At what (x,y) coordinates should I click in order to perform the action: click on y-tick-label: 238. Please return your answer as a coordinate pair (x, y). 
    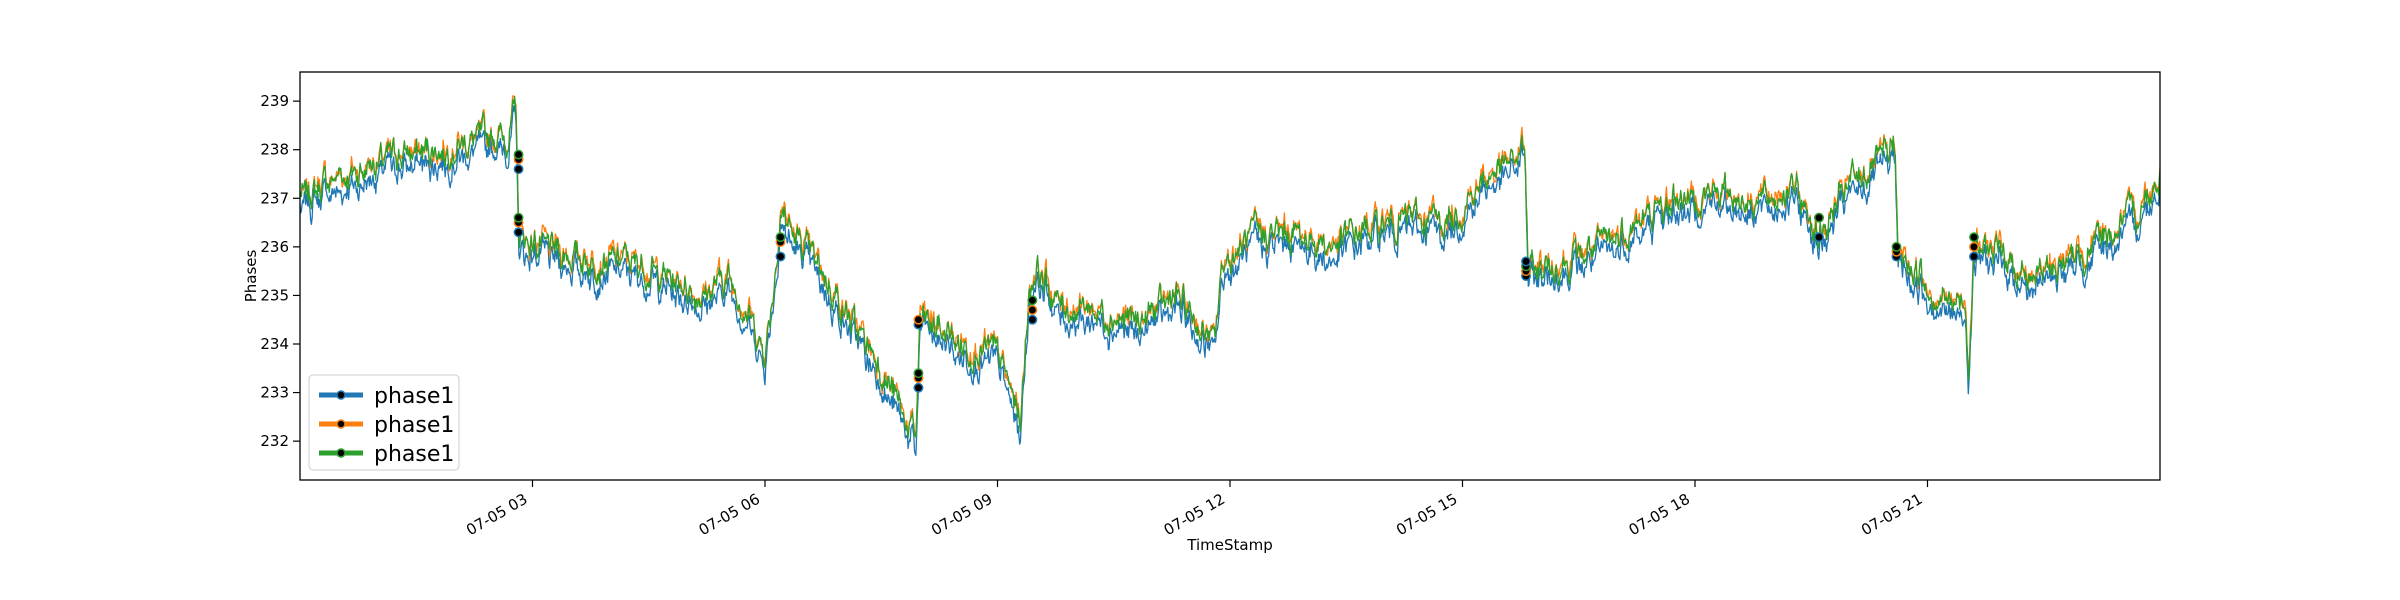
    Looking at the image, I should click on (274, 150).